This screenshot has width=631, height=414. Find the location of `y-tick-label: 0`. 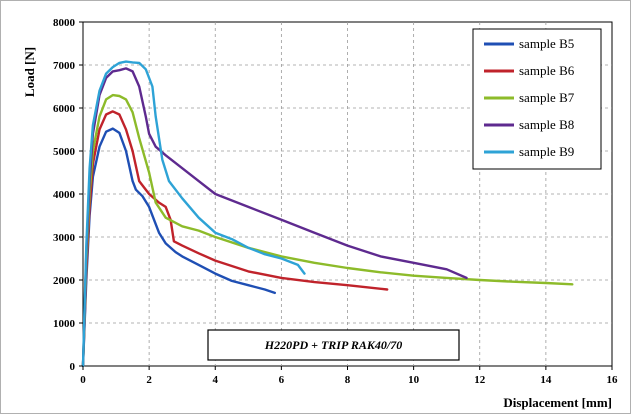

y-tick-label: 0 is located at coordinates (73, 367).